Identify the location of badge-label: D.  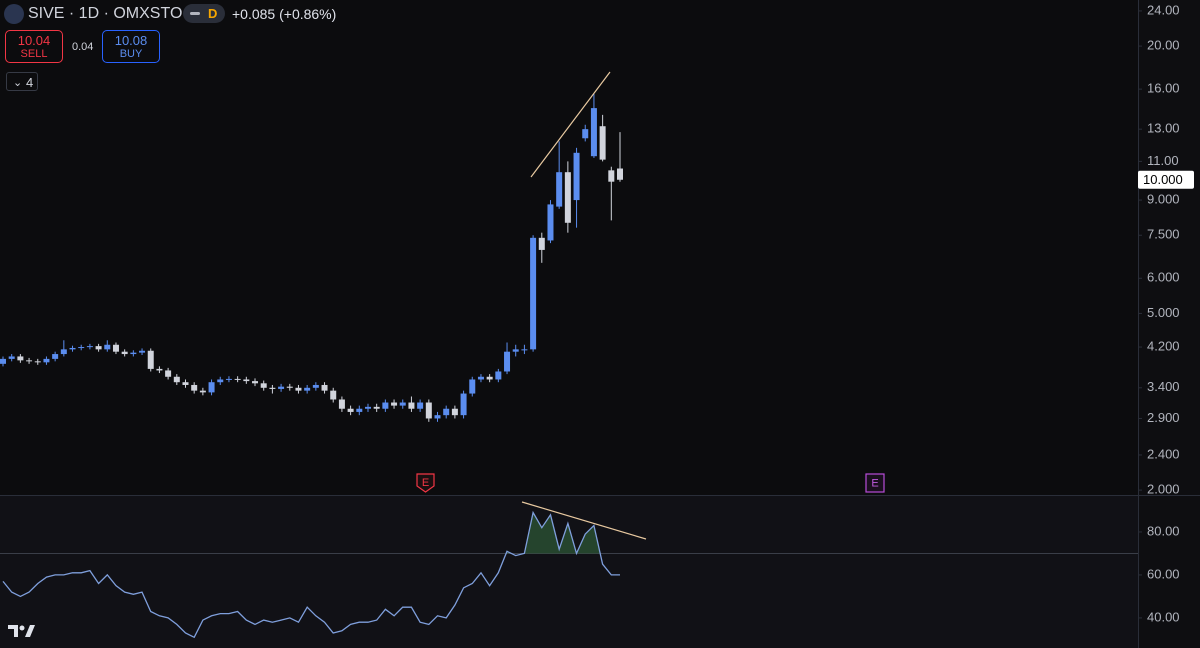
(213, 13).